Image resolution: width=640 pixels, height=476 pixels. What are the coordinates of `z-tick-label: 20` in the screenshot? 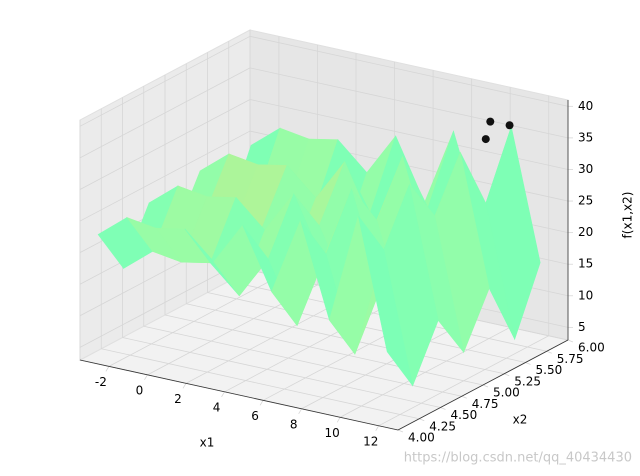 It's located at (585, 232).